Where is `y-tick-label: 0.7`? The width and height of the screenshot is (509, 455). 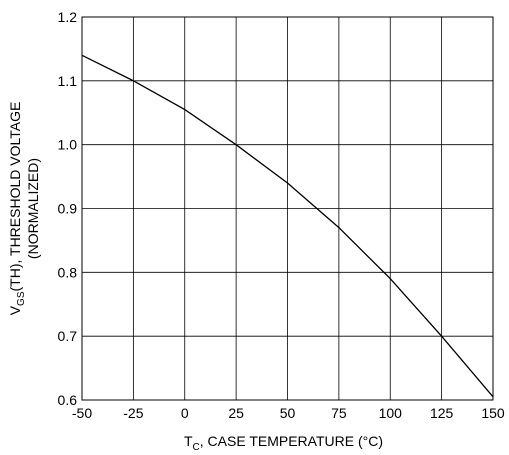 y-tick-label: 0.7 is located at coordinates (68, 336).